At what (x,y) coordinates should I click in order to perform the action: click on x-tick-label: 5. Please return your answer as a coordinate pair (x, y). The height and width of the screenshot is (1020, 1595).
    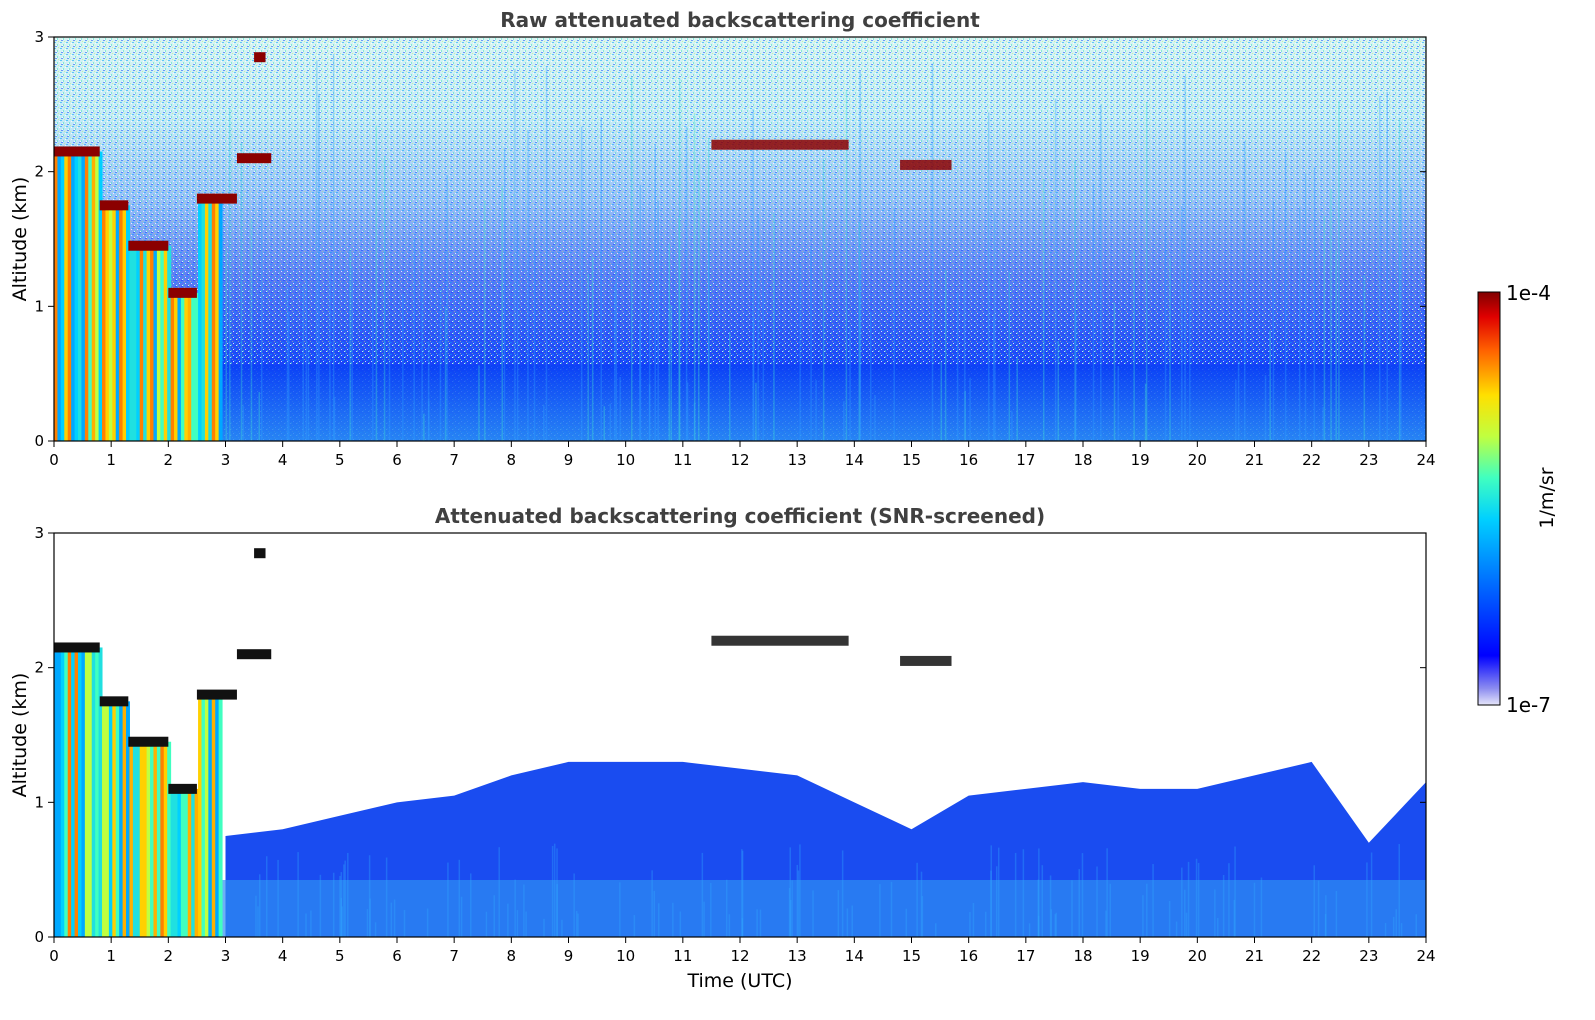
    Looking at the image, I should click on (340, 460).